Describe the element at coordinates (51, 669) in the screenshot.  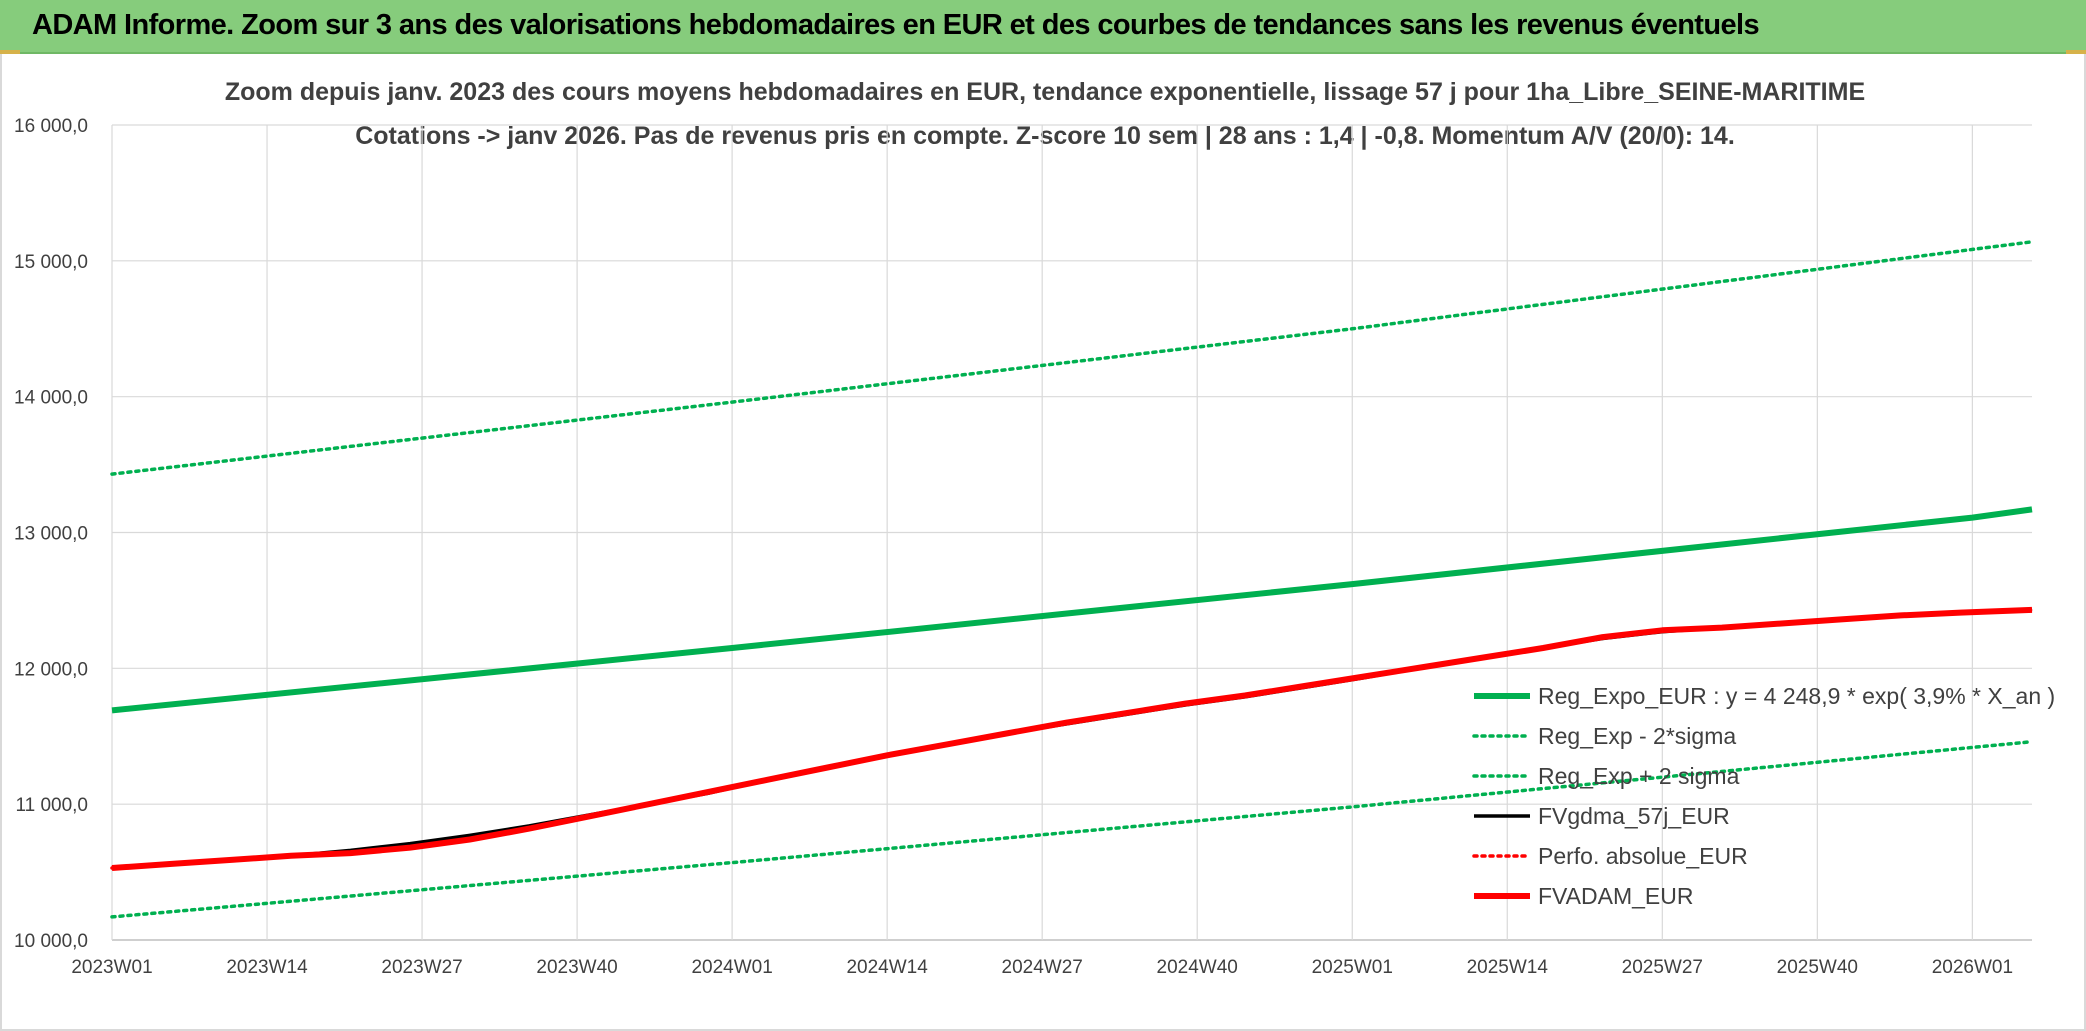
I see `y-tick-label: 12 000,0` at that location.